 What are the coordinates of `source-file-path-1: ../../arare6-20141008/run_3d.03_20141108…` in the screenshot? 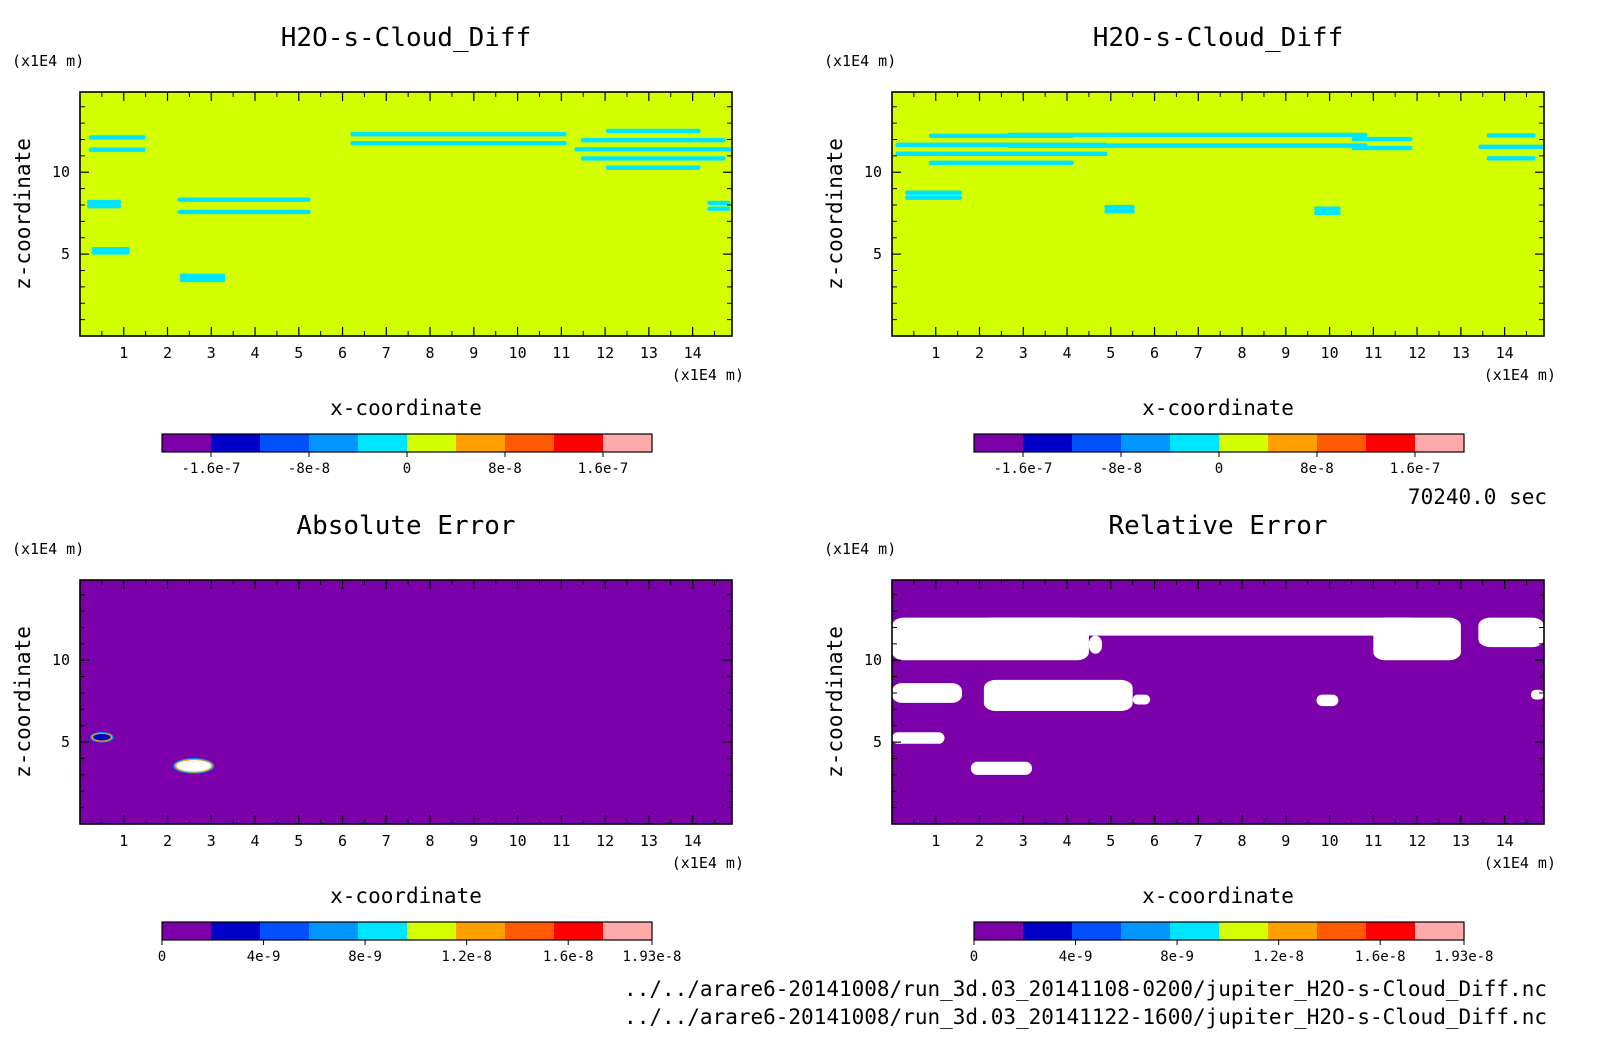 It's located at (1085, 989).